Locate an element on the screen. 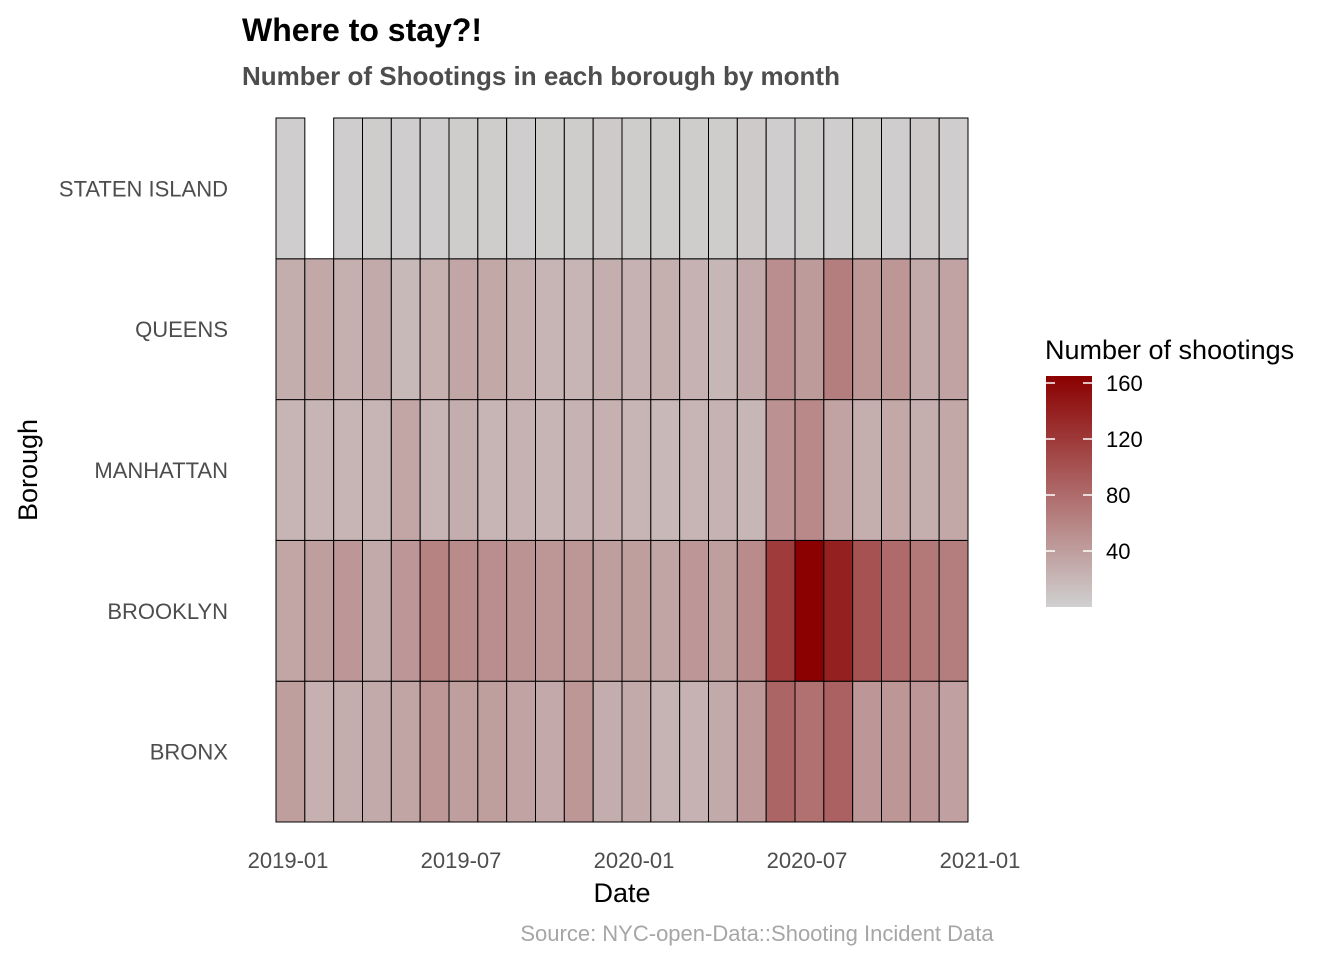 This screenshot has width=1344, height=960. x-axis-ticks: 2019-01 2019-07 2020-01 2020-07 2021-01 is located at coordinates (634, 860).